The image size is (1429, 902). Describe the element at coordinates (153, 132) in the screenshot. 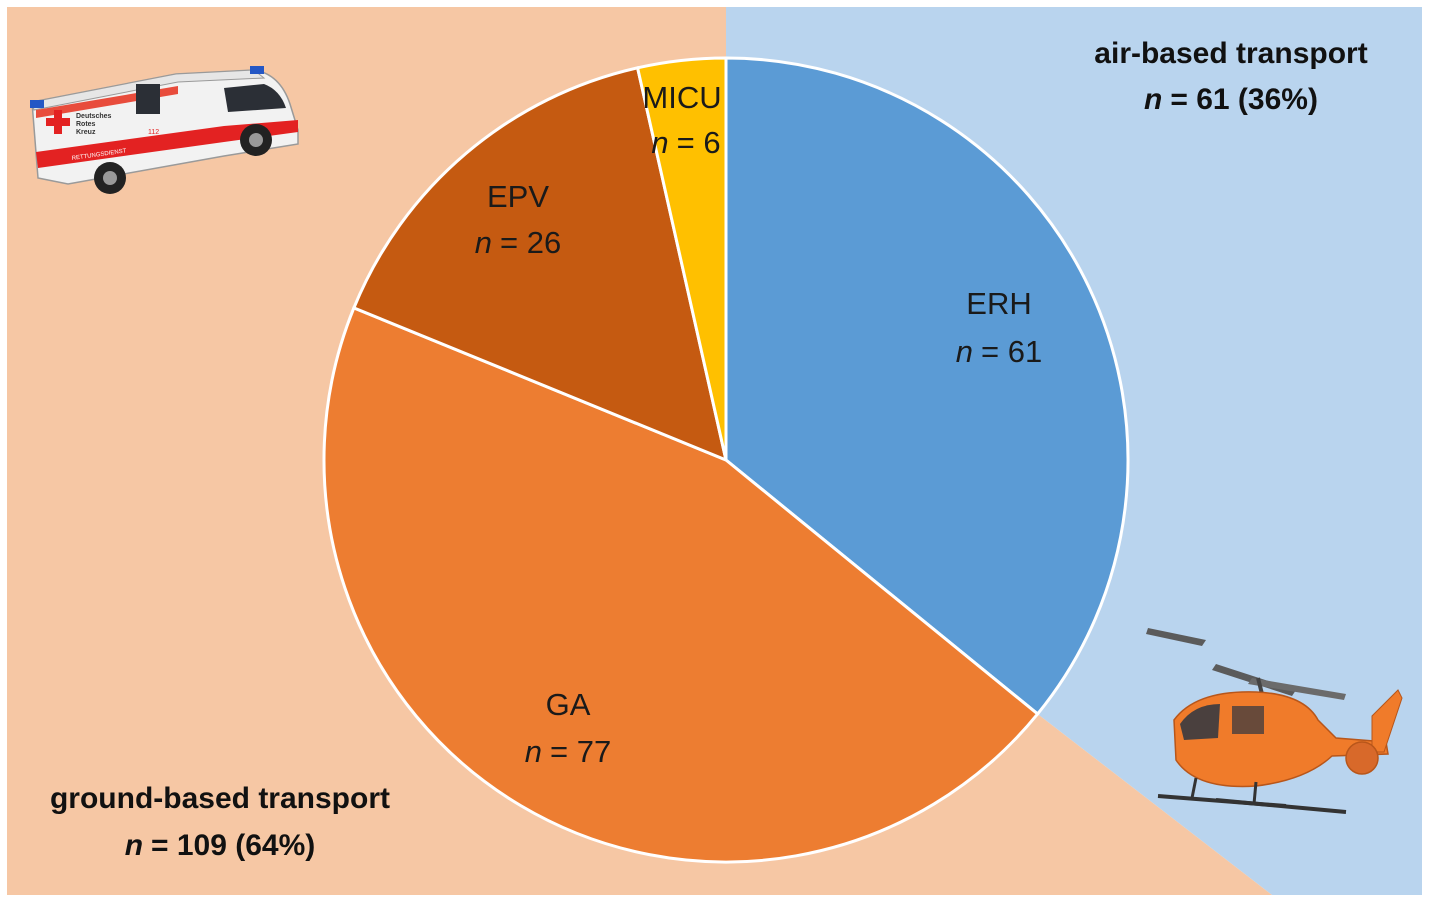

I see `svg-text: 112` at that location.